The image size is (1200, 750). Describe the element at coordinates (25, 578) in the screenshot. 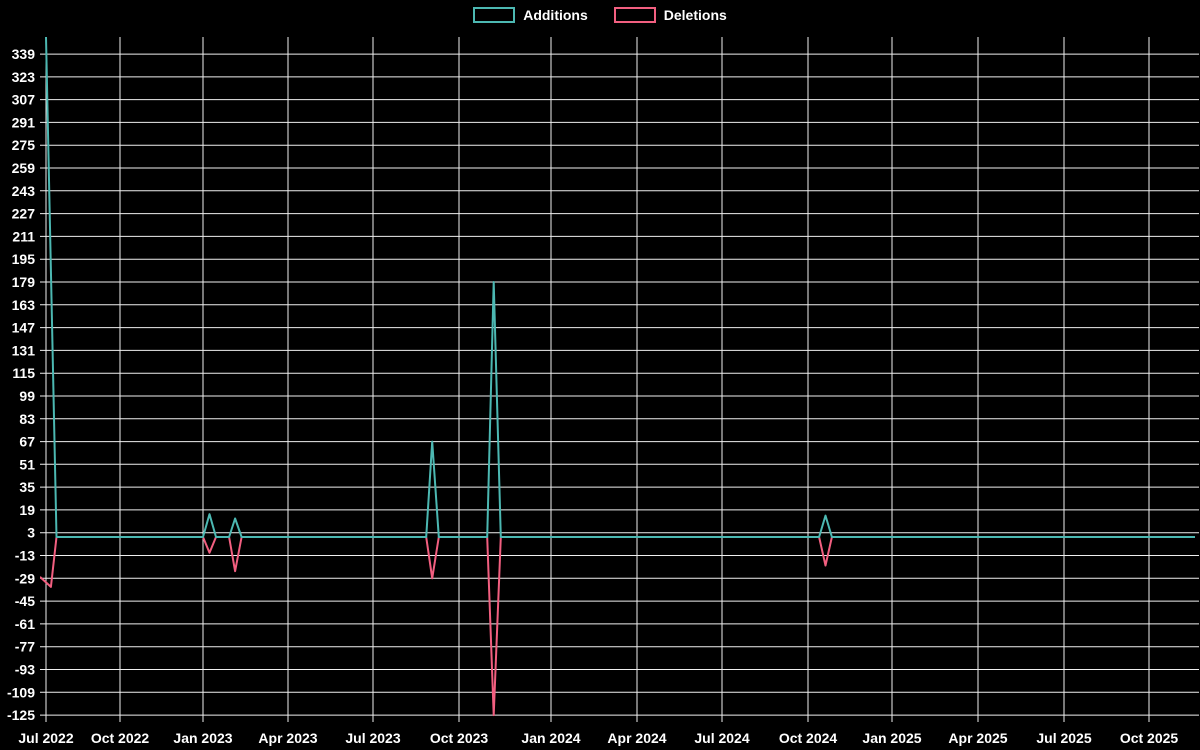

I see `y-tick-label: -29` at that location.